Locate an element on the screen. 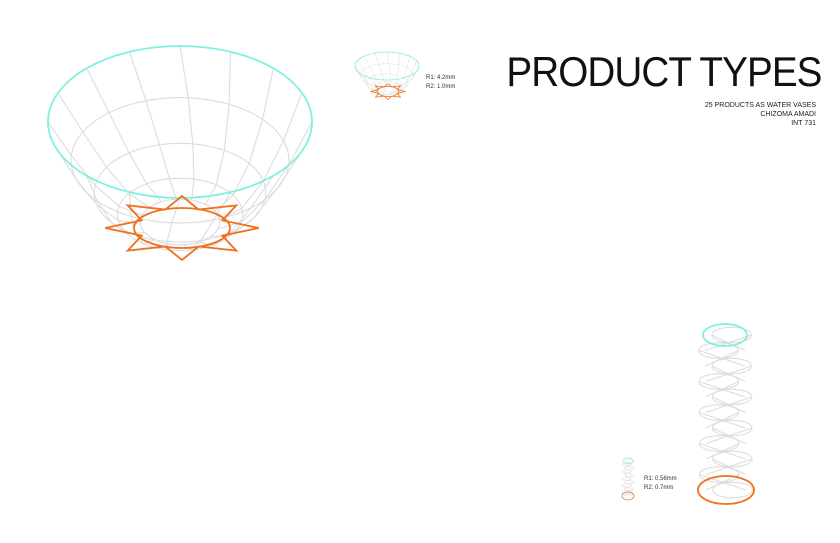 The image size is (840, 543). page-title: PRODUCT TYPES is located at coordinates (664, 71).